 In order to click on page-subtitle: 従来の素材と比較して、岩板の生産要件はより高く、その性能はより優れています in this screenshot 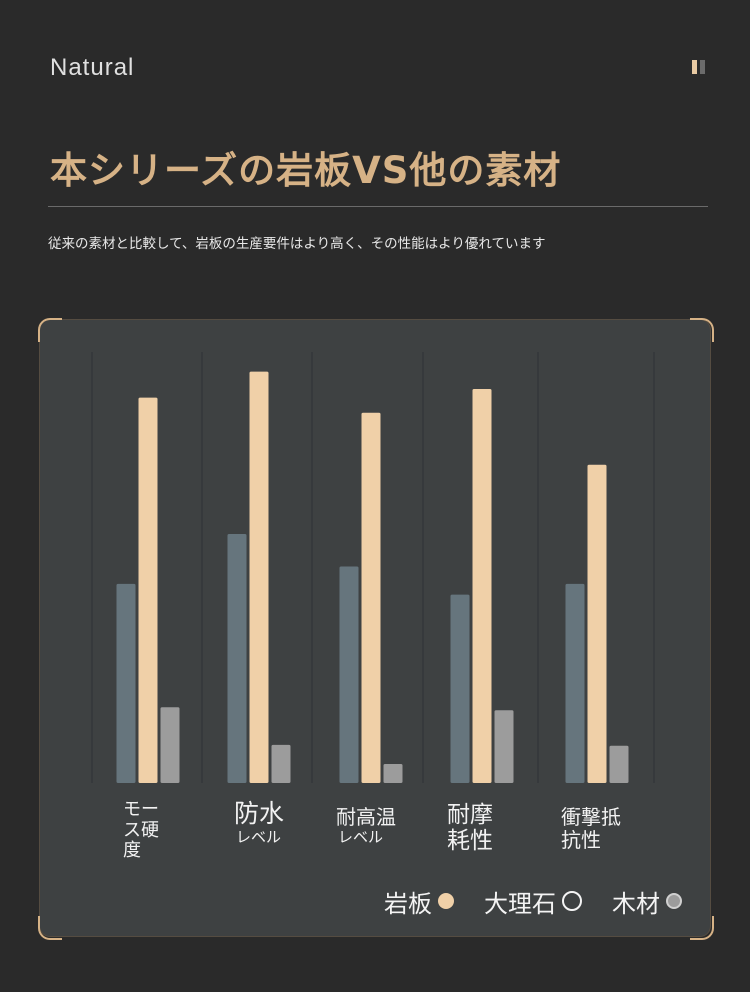, I will do `click(297, 244)`.